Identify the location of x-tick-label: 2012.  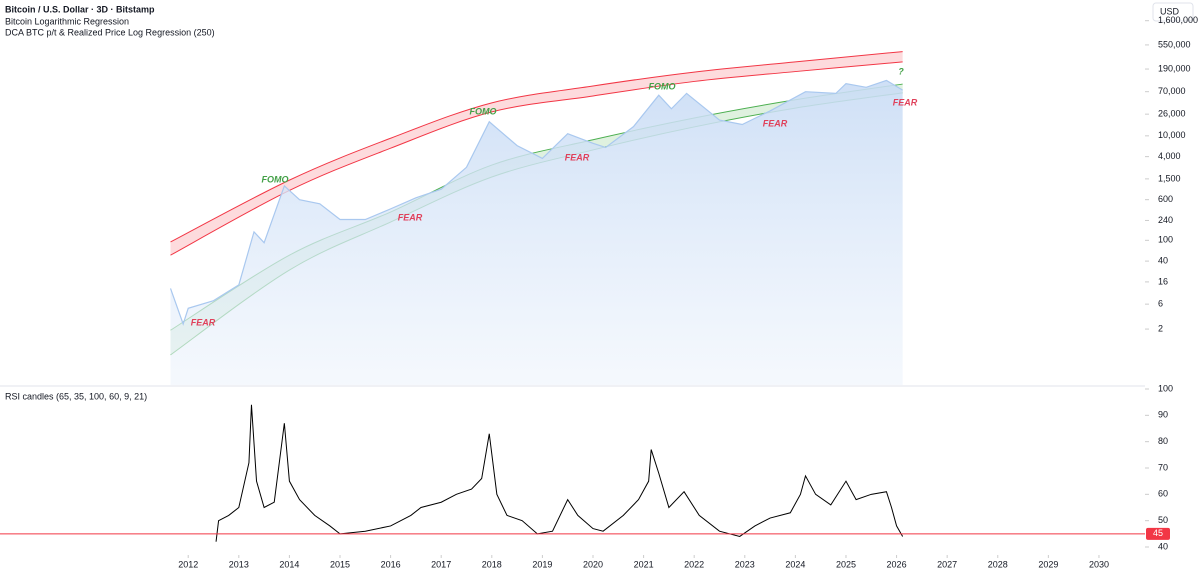
(188, 564).